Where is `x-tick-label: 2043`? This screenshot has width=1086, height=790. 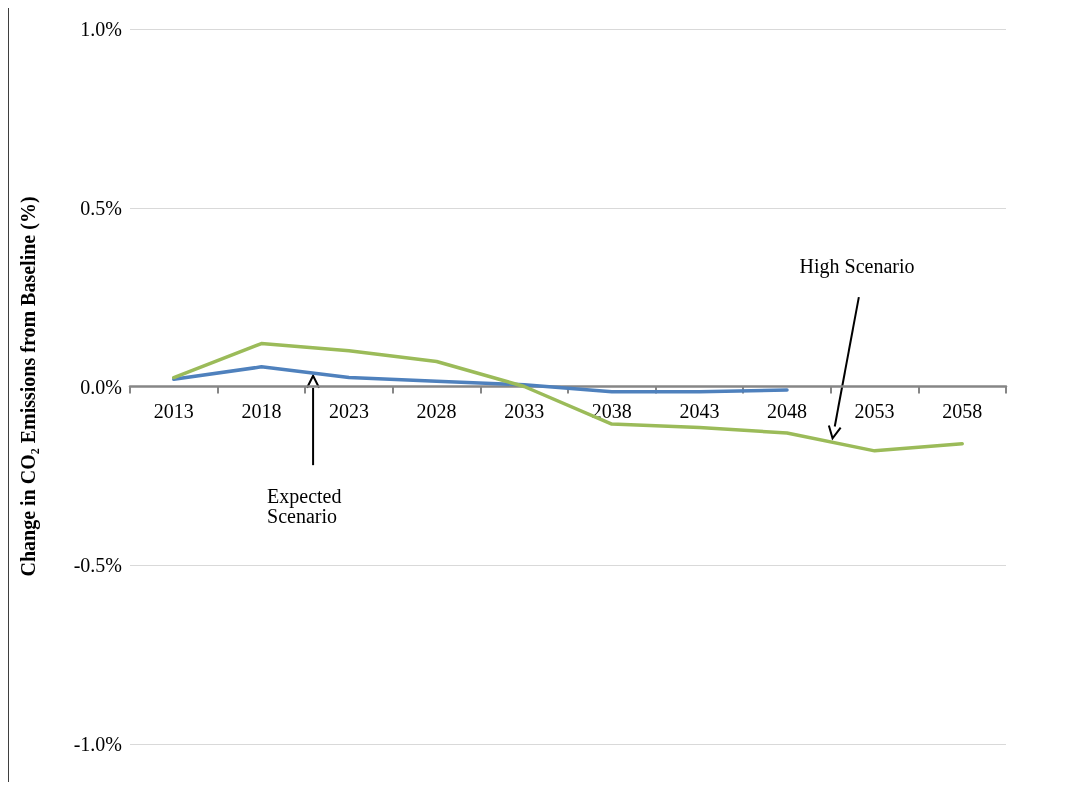 x-tick-label: 2043 is located at coordinates (699, 410).